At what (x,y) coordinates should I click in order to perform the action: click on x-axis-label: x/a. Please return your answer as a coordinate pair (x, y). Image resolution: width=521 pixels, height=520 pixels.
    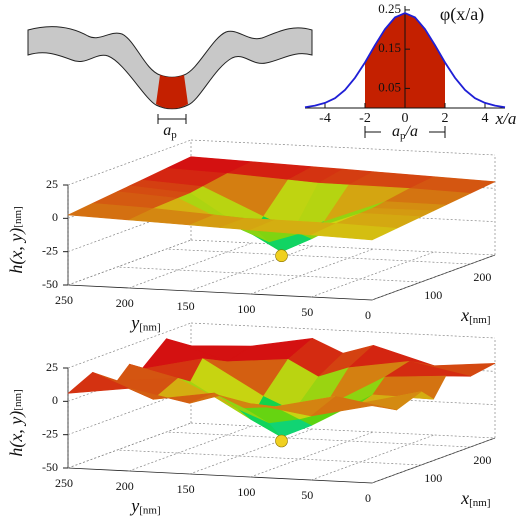
    Looking at the image, I should click on (506, 118).